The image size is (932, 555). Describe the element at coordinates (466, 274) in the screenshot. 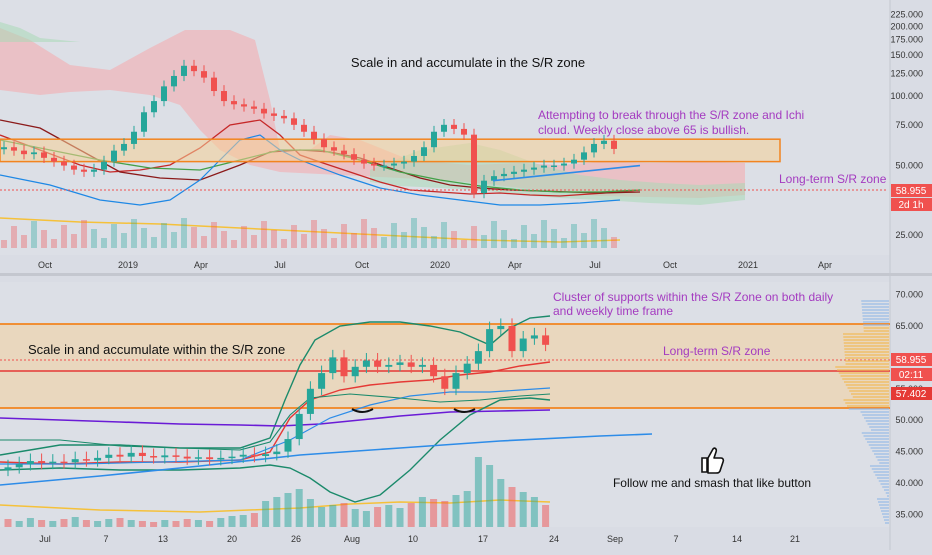

I see `panel-divider` at that location.